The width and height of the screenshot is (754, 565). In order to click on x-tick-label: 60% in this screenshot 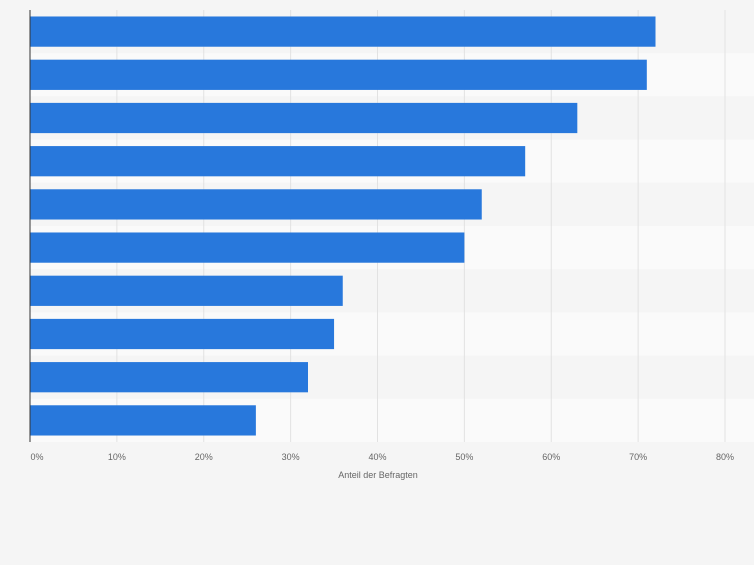, I will do `click(551, 457)`.